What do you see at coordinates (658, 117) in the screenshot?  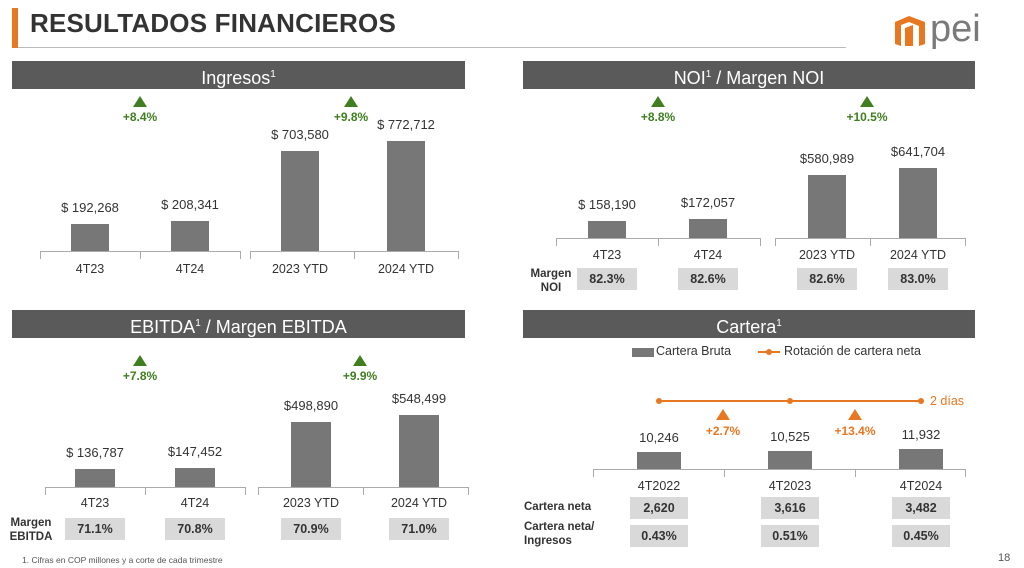 I see `noi-growth-label-0: +8.8%` at bounding box center [658, 117].